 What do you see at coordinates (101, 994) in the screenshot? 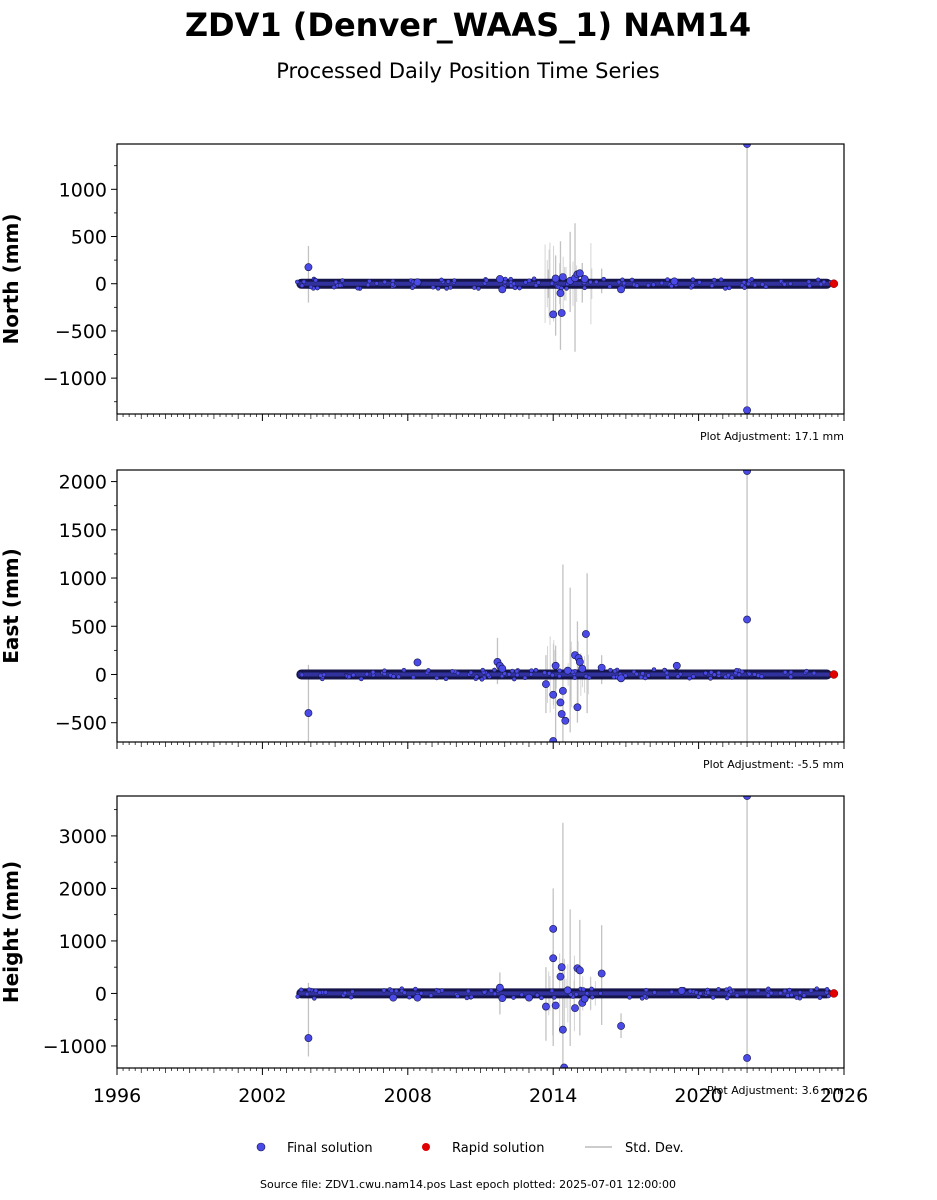
I see `y-tick-label: 0` at bounding box center [101, 994].